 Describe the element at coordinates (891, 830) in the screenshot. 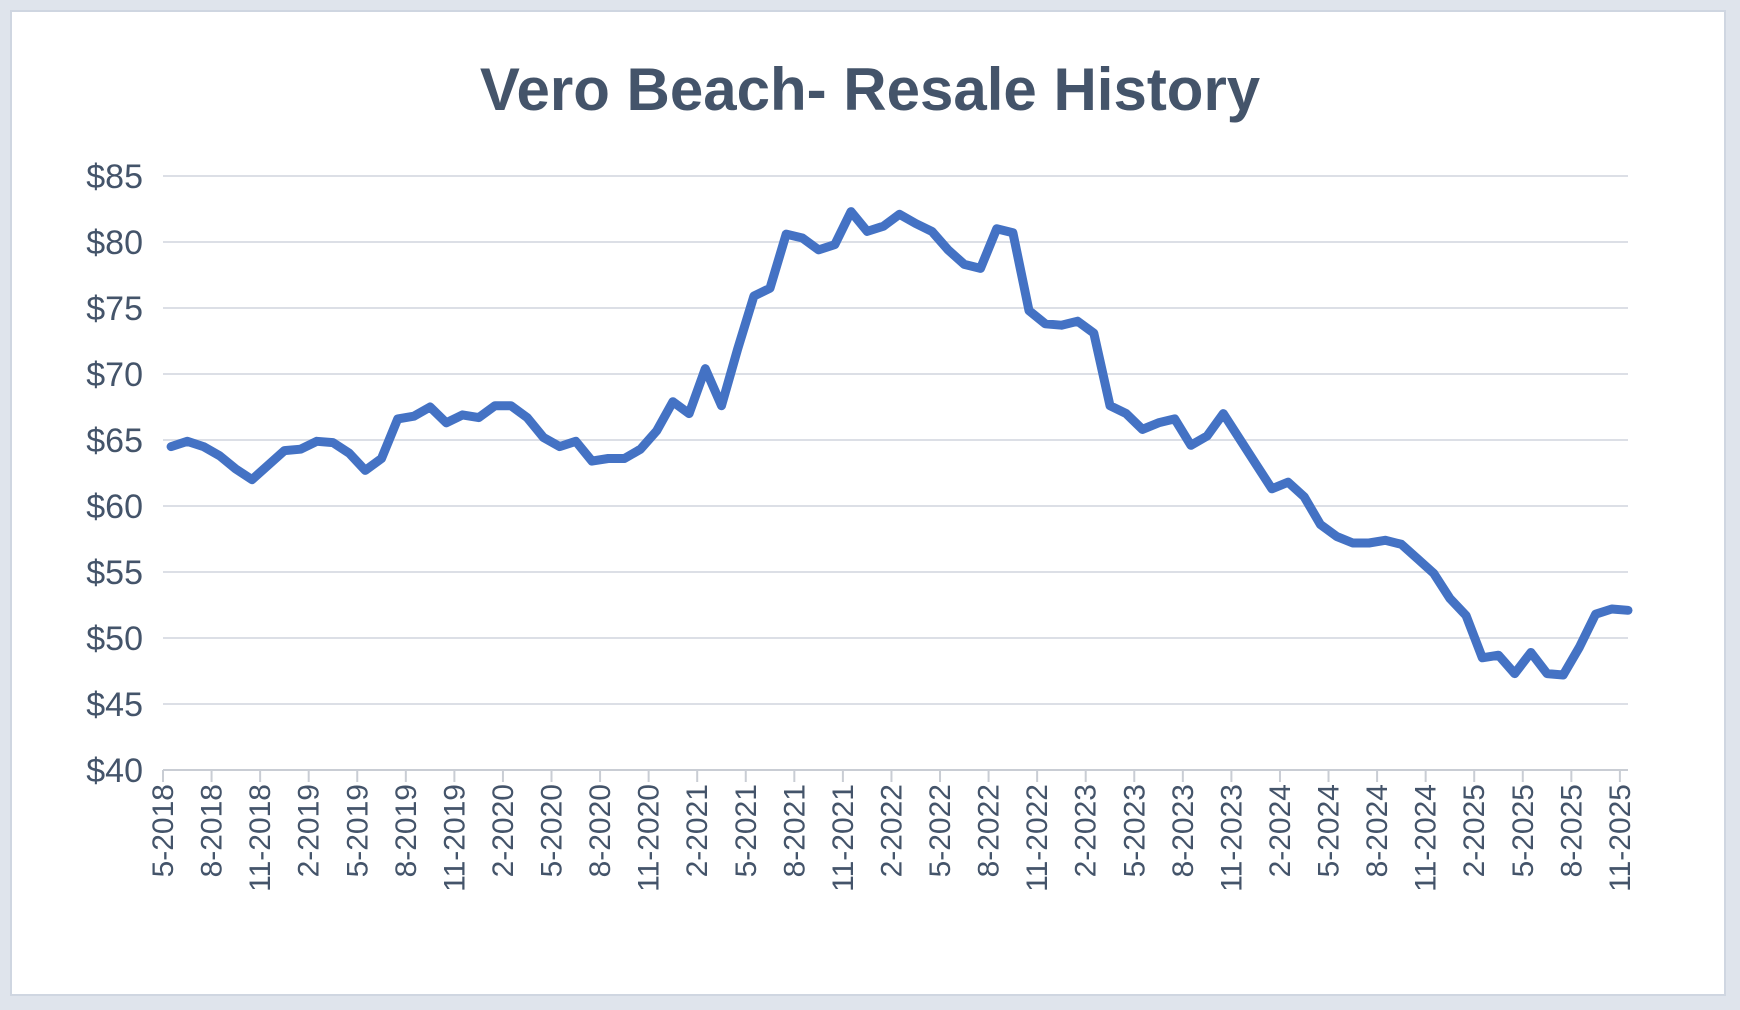

I see `x-tick-label: 2-2022` at that location.